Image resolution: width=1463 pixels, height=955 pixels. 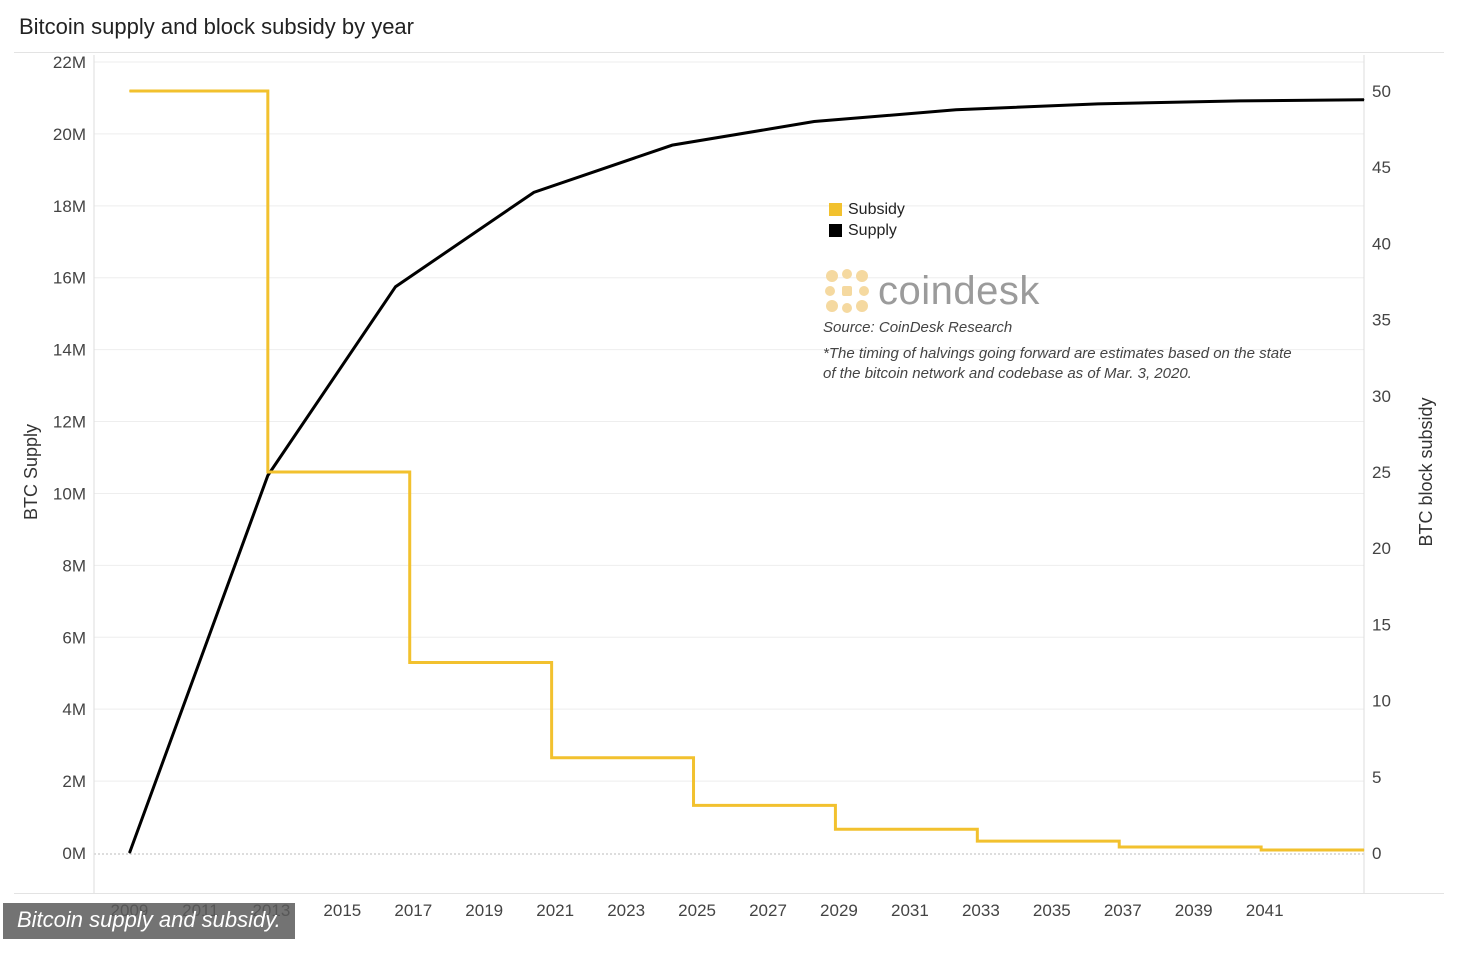 I want to click on x-tick-label: 2023, so click(x=626, y=910).